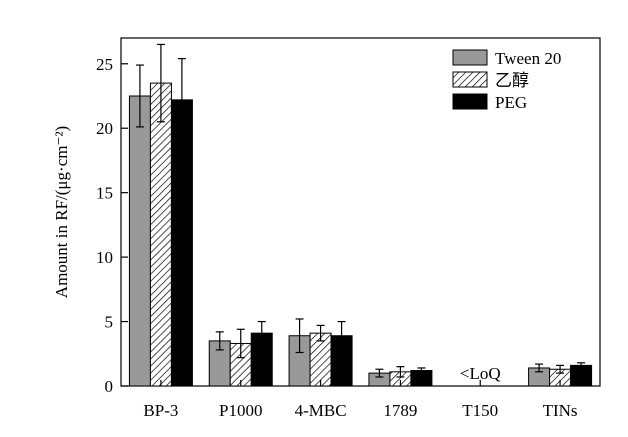 The width and height of the screenshot is (628, 437). I want to click on legend-label: Tween 20, so click(528, 58).